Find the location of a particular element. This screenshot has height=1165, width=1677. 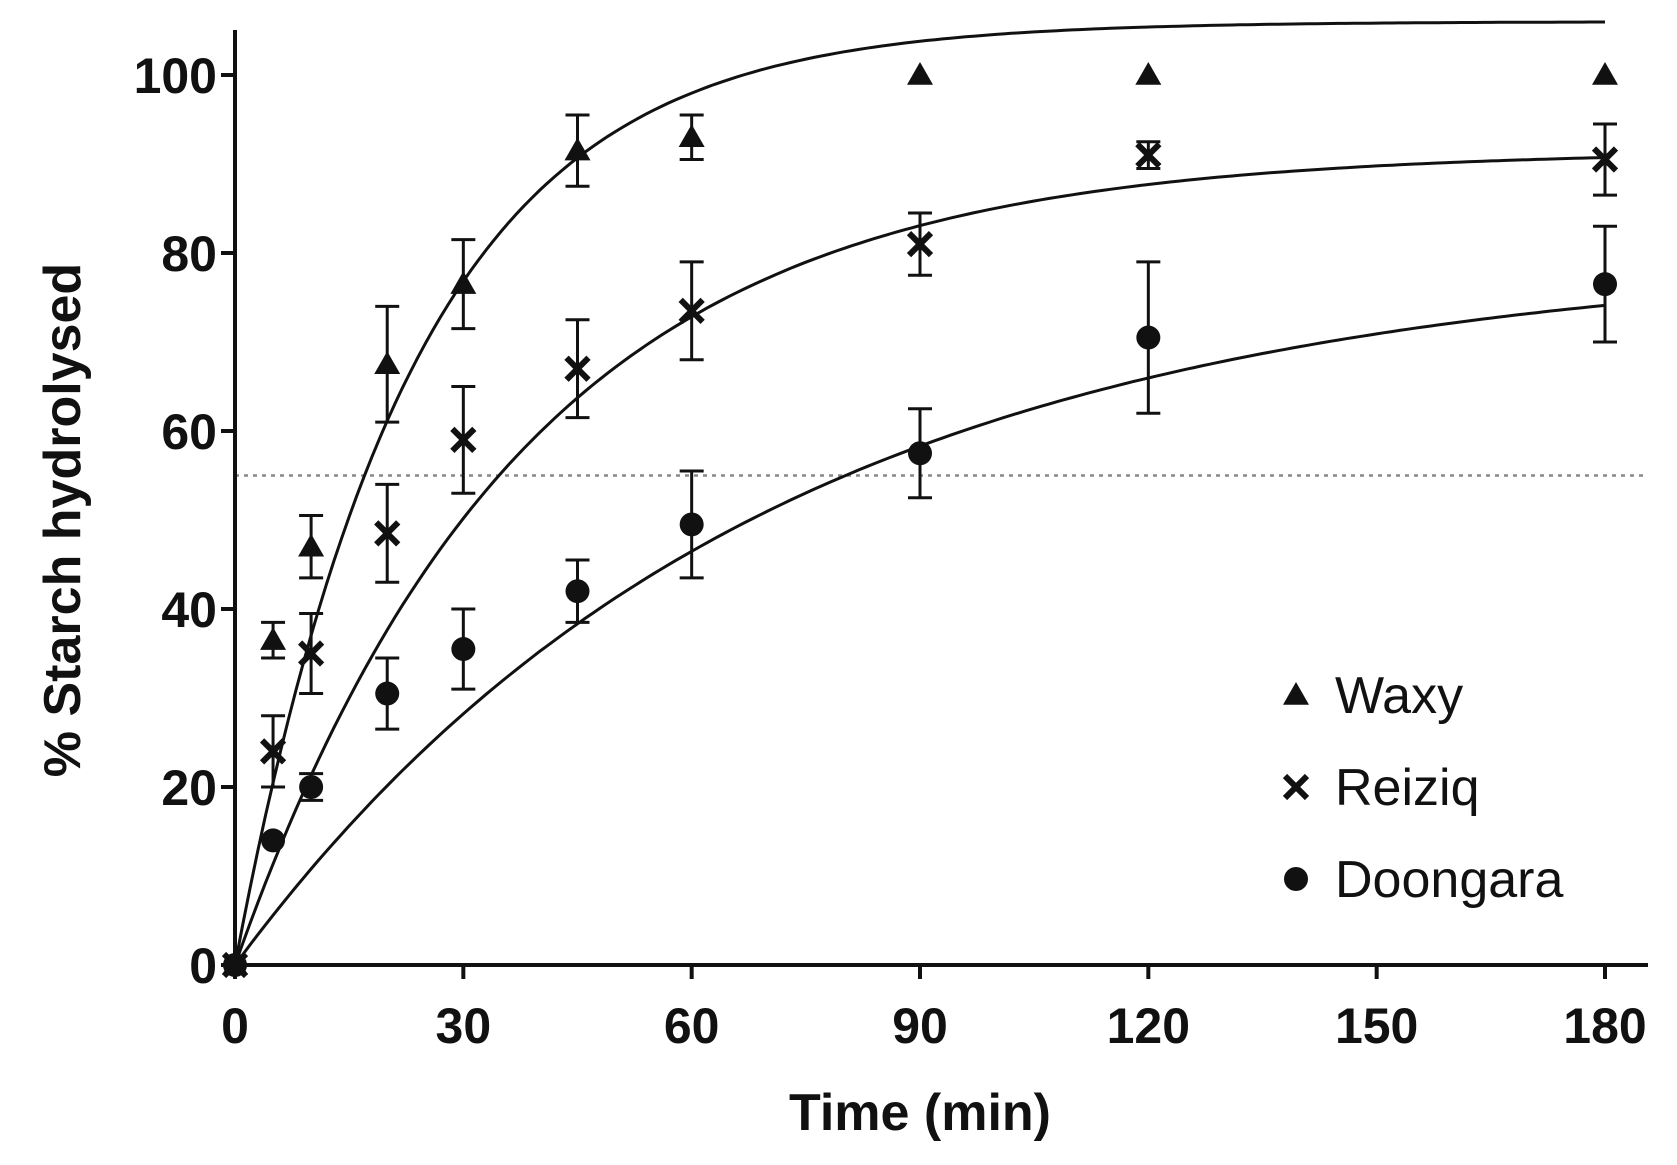

x-tick-label: 150 is located at coordinates (1376, 1026).